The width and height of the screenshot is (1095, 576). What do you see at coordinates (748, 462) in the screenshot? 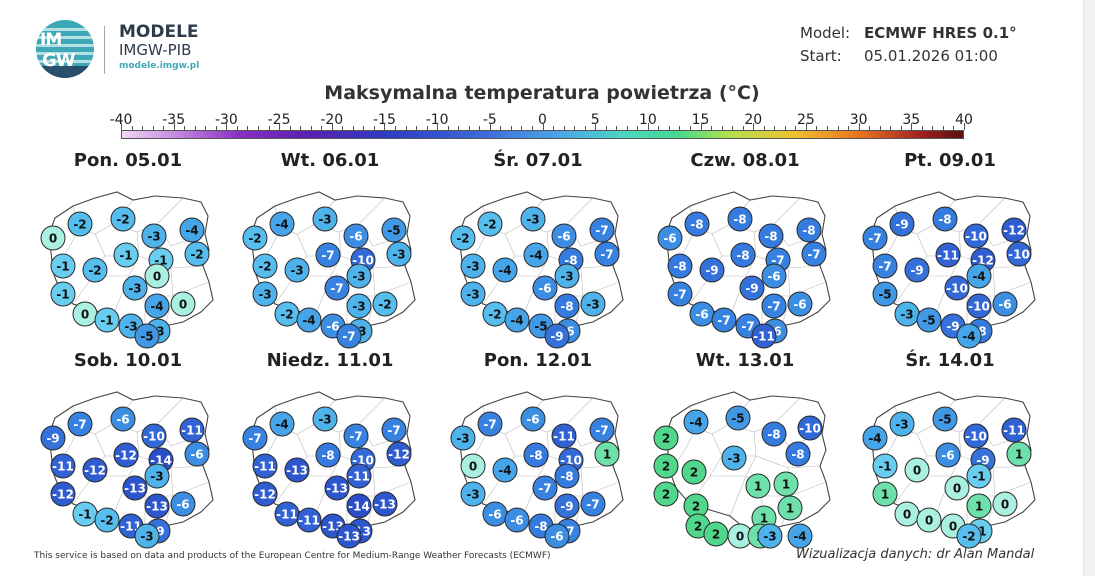
I see `country-outline` at bounding box center [748, 462].